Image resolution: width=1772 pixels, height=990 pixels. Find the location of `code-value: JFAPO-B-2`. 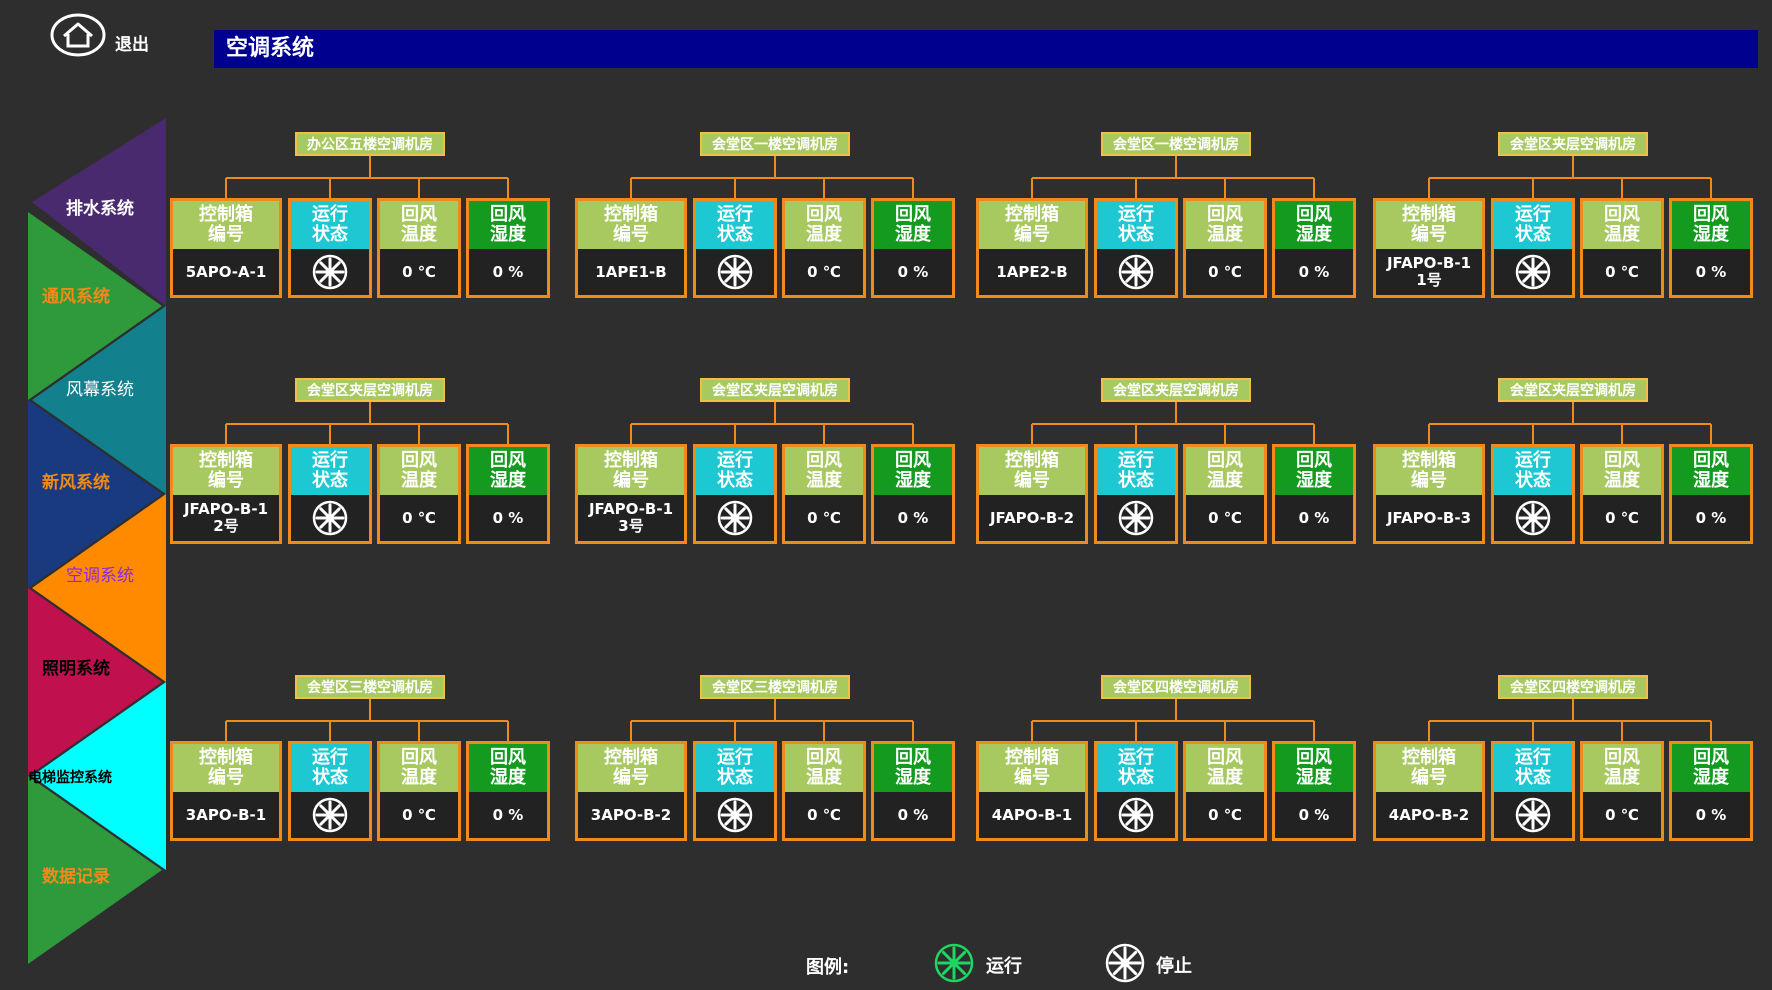

code-value: JFAPO-B-2 is located at coordinates (1032, 517).